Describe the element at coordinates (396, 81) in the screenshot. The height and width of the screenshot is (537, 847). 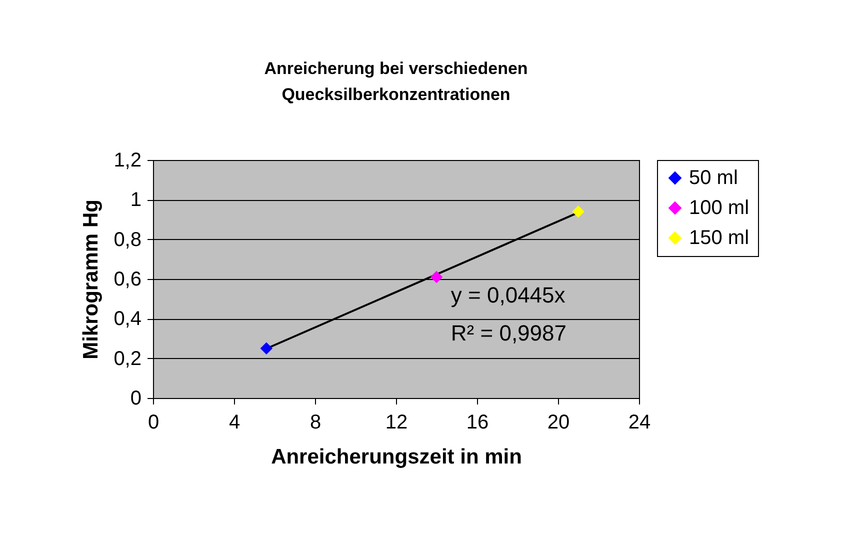
I see `chart-title: Anreicherung bei verschiedenen Quecksilberkonzentrationen` at that location.